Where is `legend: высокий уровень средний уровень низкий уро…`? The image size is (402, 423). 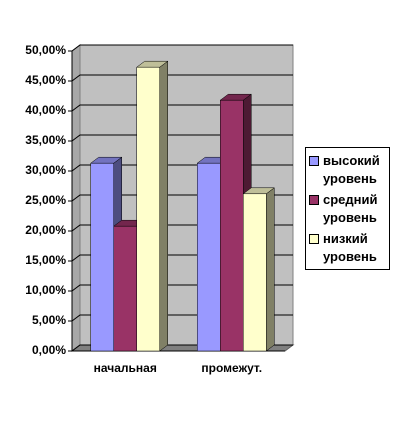
legend: высокий уровень средний уровень низкий уро… is located at coordinates (347, 208).